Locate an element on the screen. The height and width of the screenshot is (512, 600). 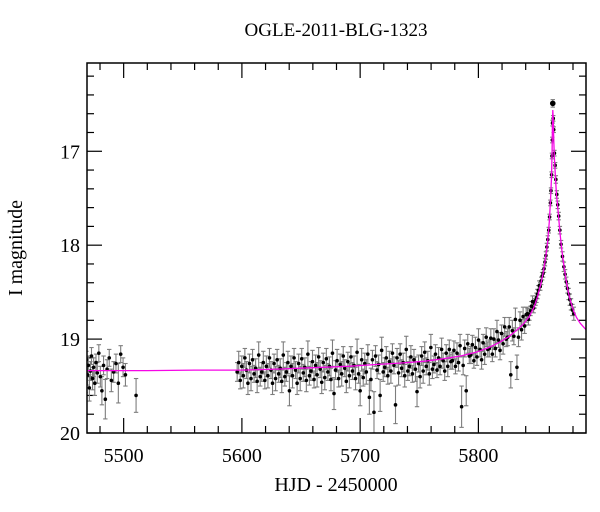
x-tick-label: 5800 is located at coordinates (478, 456).